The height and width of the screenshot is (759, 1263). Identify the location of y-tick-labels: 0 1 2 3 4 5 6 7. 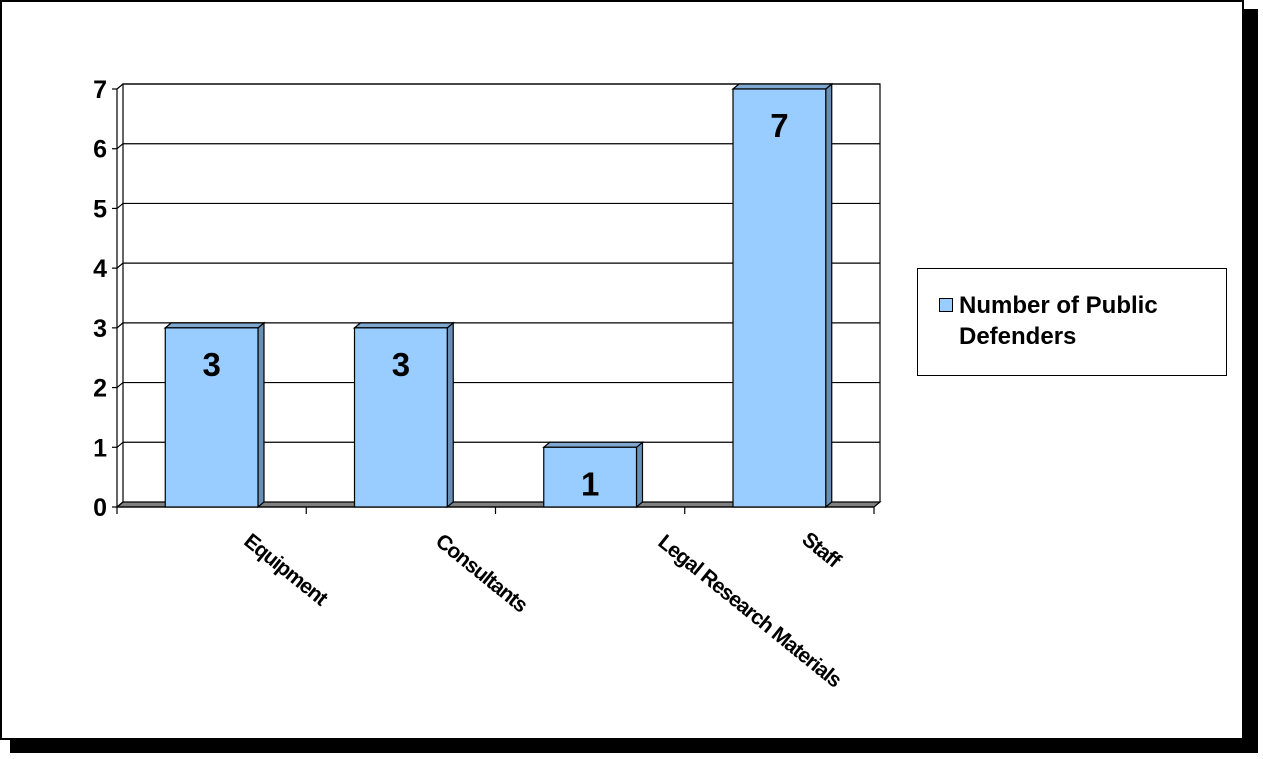
(100, 299).